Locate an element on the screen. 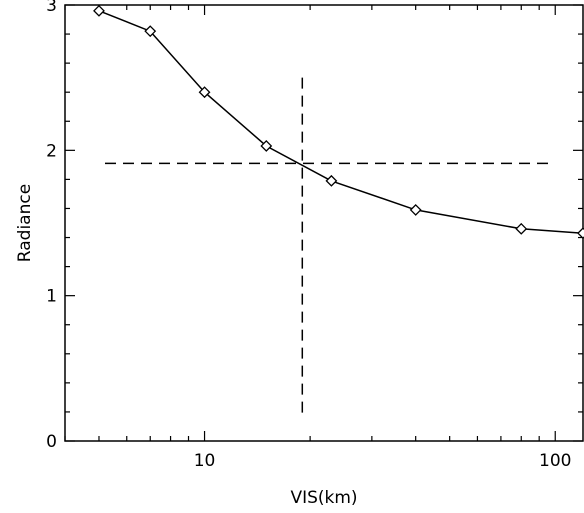 The height and width of the screenshot is (513, 584). y-tick-label: 3 is located at coordinates (51, 8).